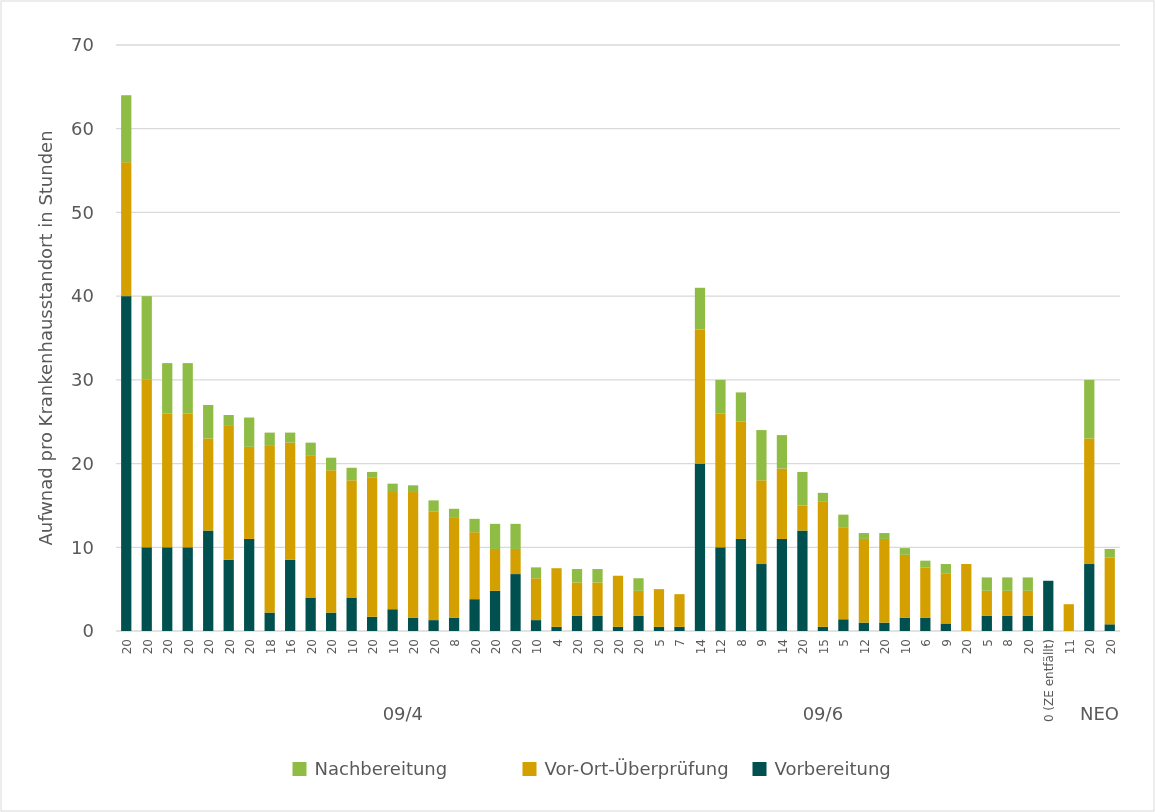  I want to click on text: 09/6, so click(823, 713).